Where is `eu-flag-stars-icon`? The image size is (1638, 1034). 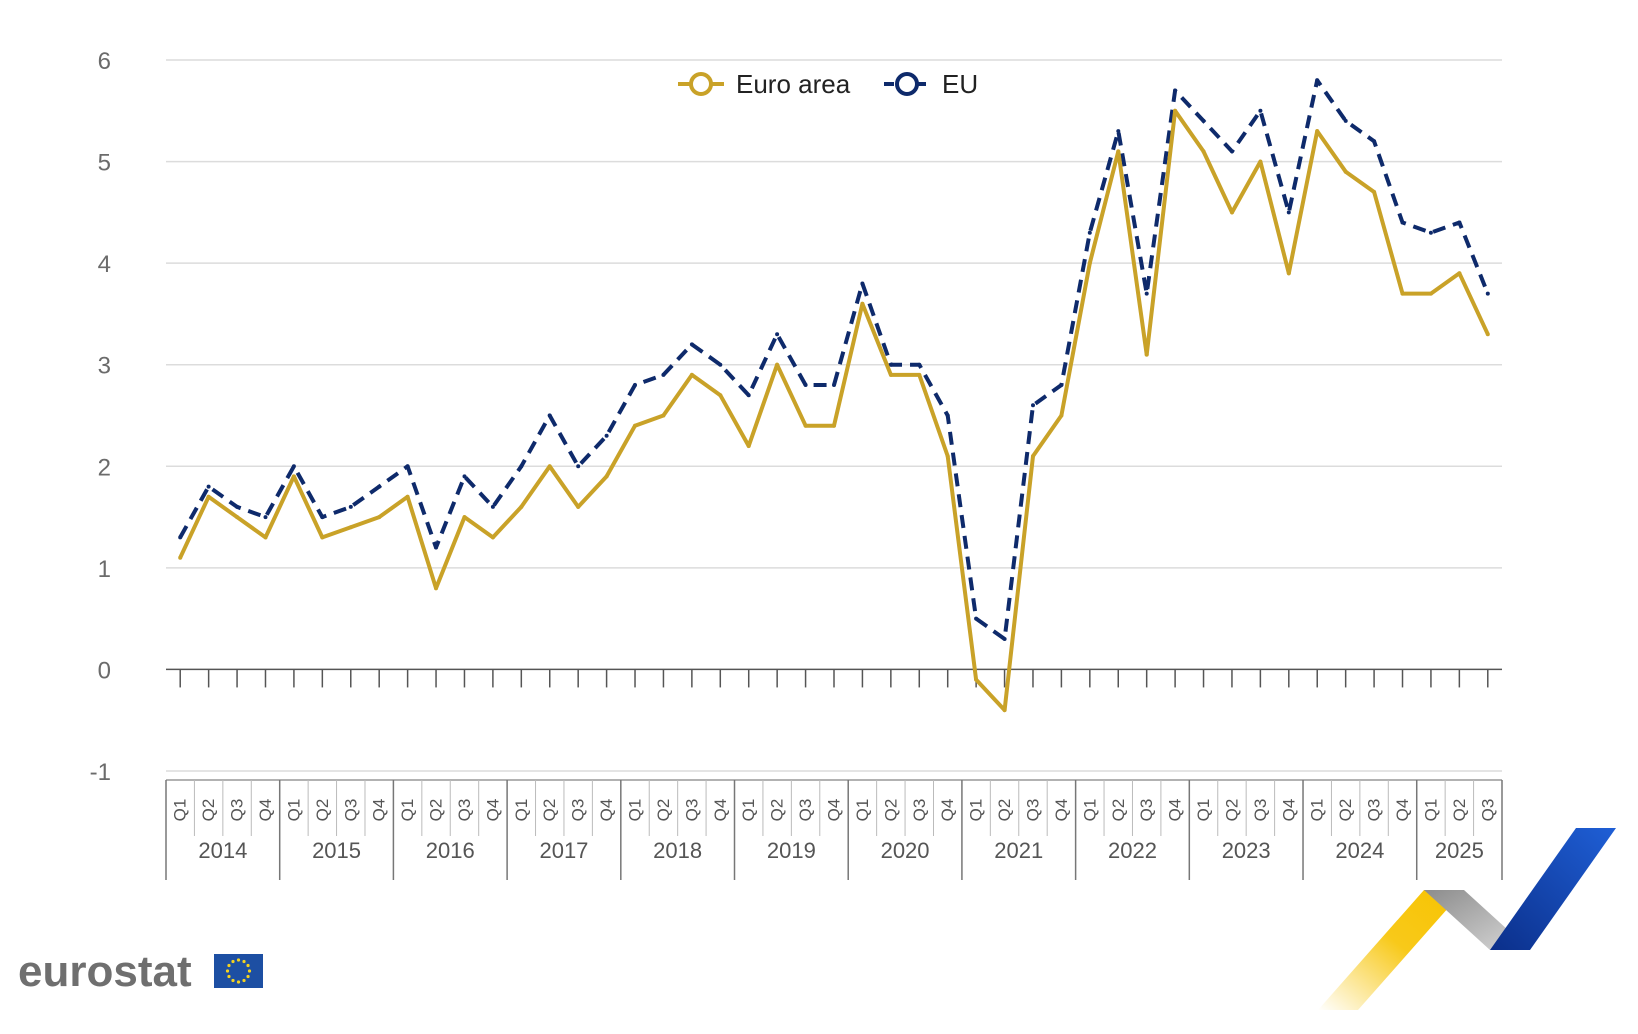
eu-flag-stars-icon is located at coordinates (238, 971).